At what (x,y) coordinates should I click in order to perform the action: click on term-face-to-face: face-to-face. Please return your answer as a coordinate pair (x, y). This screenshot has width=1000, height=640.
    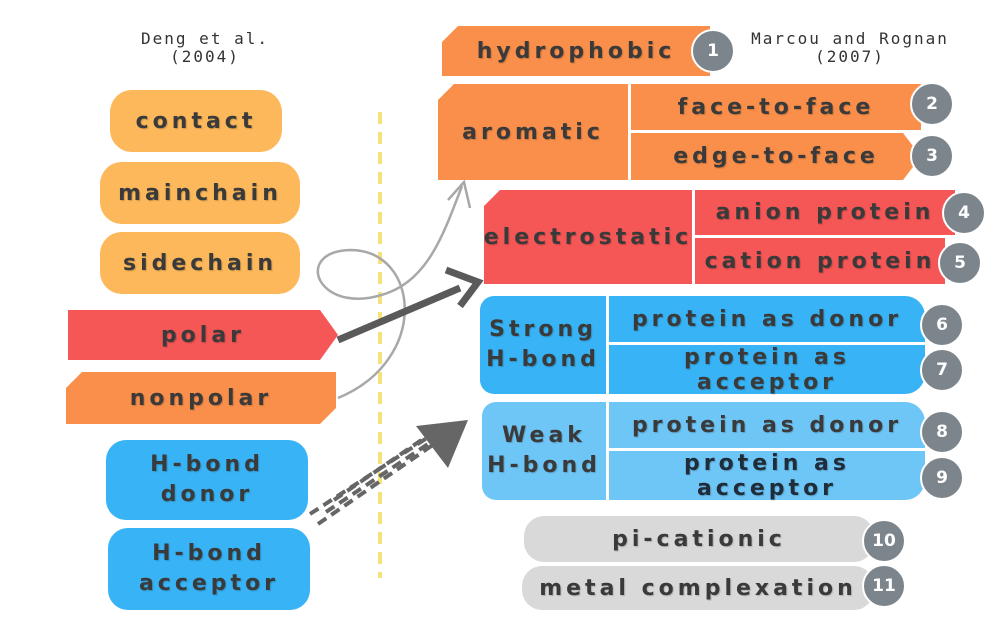
    Looking at the image, I should click on (776, 107).